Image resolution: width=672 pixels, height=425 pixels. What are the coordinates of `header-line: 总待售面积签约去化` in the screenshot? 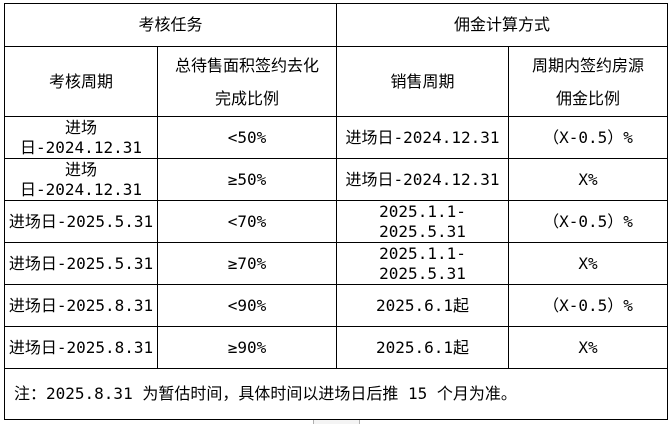 It's located at (247, 65).